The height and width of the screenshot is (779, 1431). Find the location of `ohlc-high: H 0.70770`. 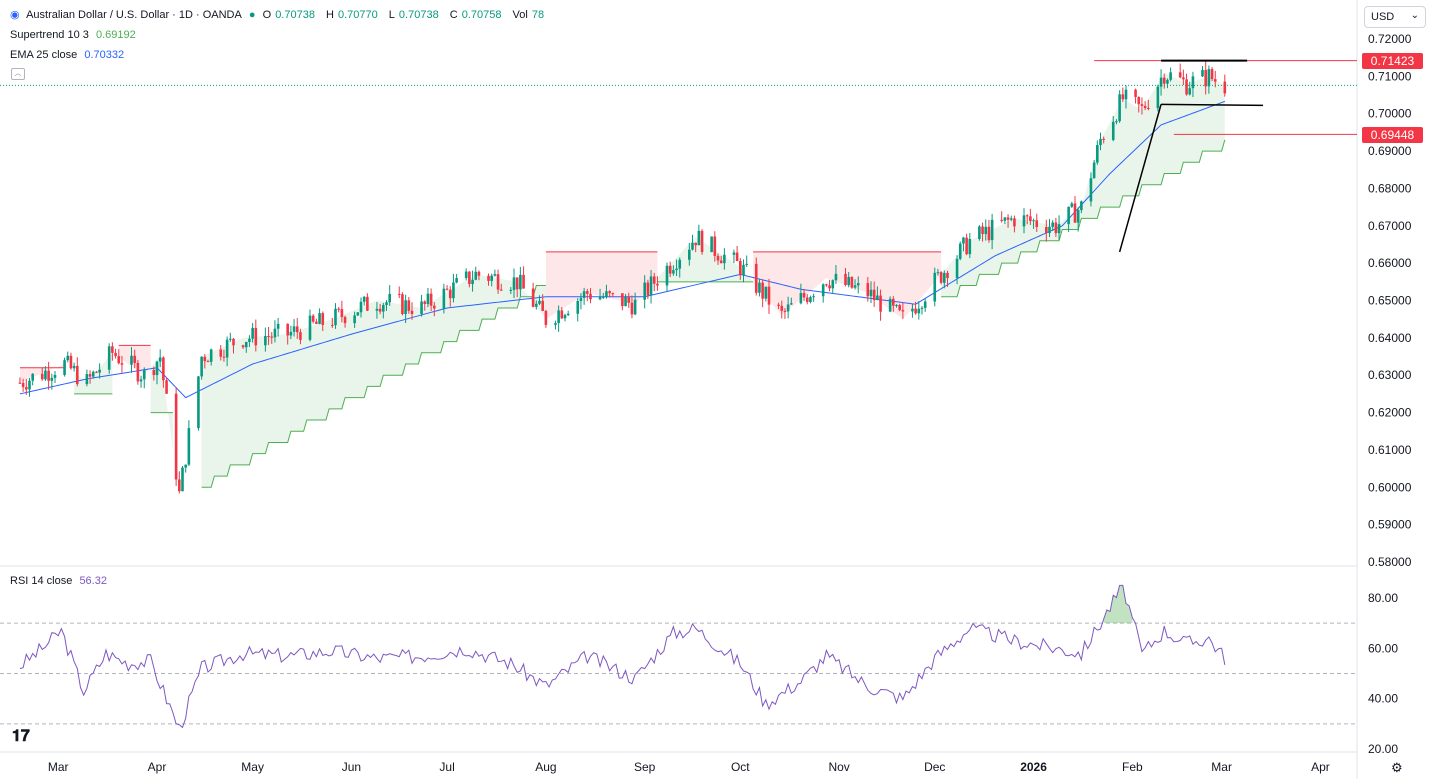

ohlc-high: H 0.70770 is located at coordinates (352, 15).